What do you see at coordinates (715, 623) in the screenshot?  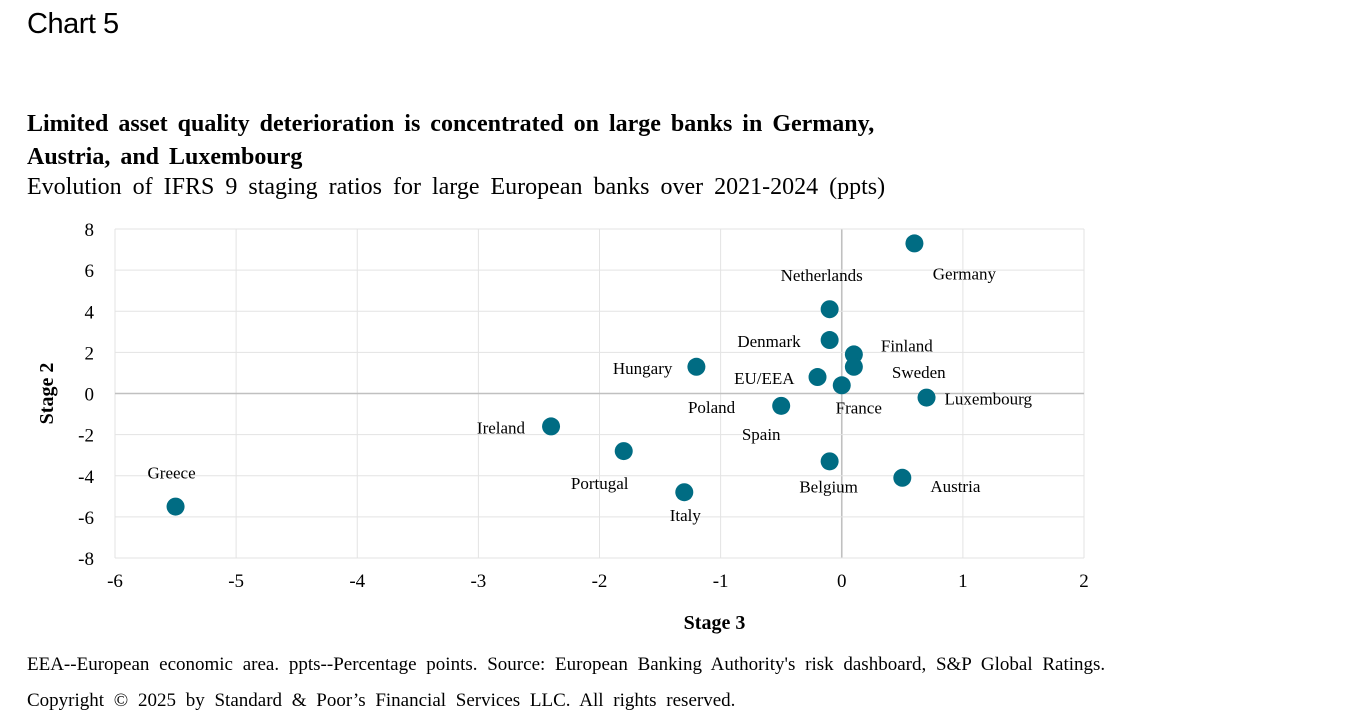 I see `x-axis-title: Stage 3` at bounding box center [715, 623].